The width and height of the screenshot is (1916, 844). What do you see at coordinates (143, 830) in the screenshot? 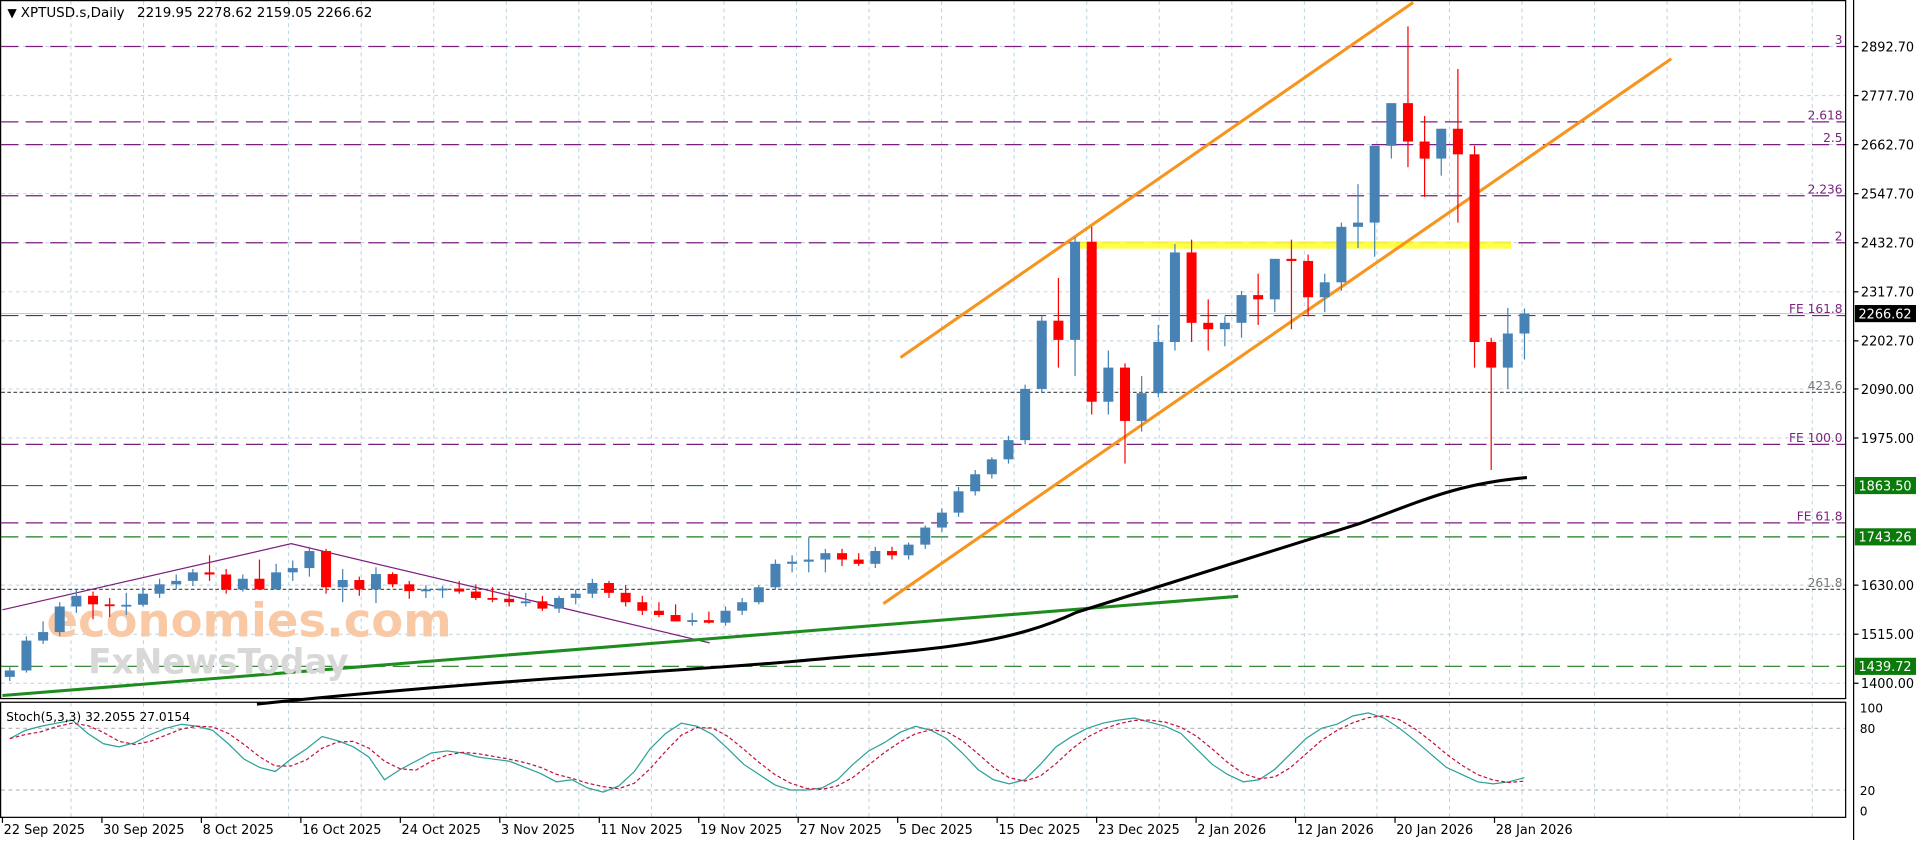
I see `date-tick: 30 Sep 2025` at bounding box center [143, 830].